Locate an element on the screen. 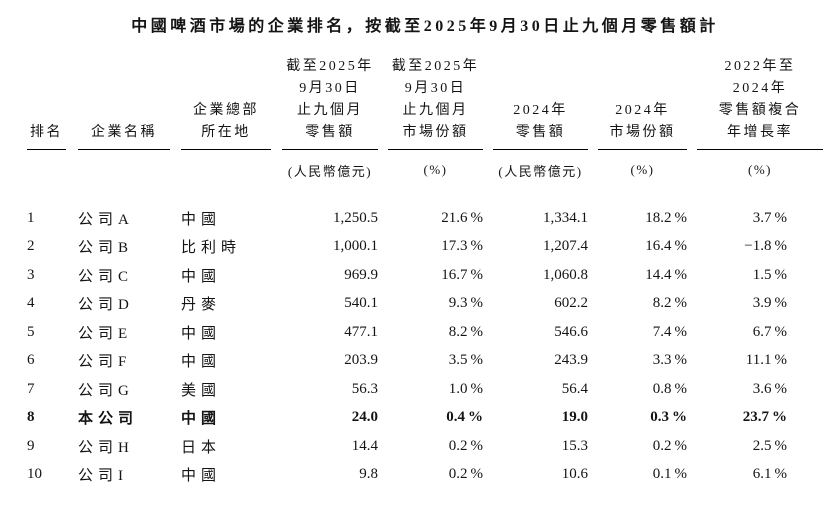 The width and height of the screenshot is (840, 514). cell-share-9m2025: 9.3 % is located at coordinates (465, 303).